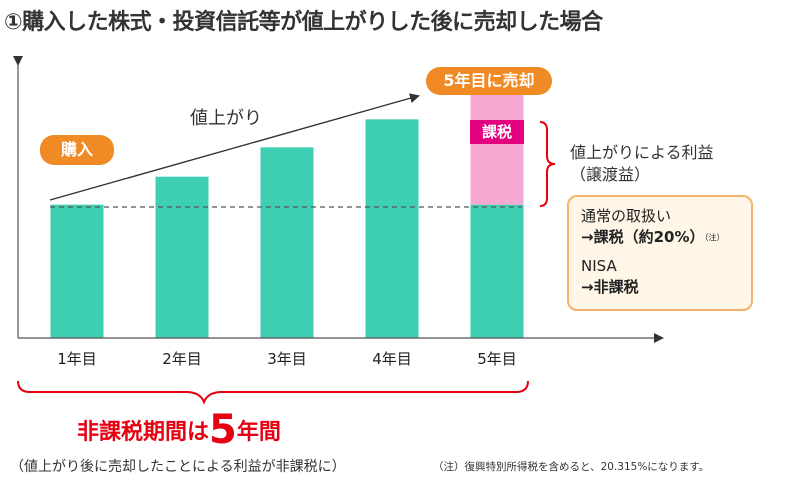 Image resolution: width=790 pixels, height=483 pixels. I want to click on period-number: 5, so click(223, 430).